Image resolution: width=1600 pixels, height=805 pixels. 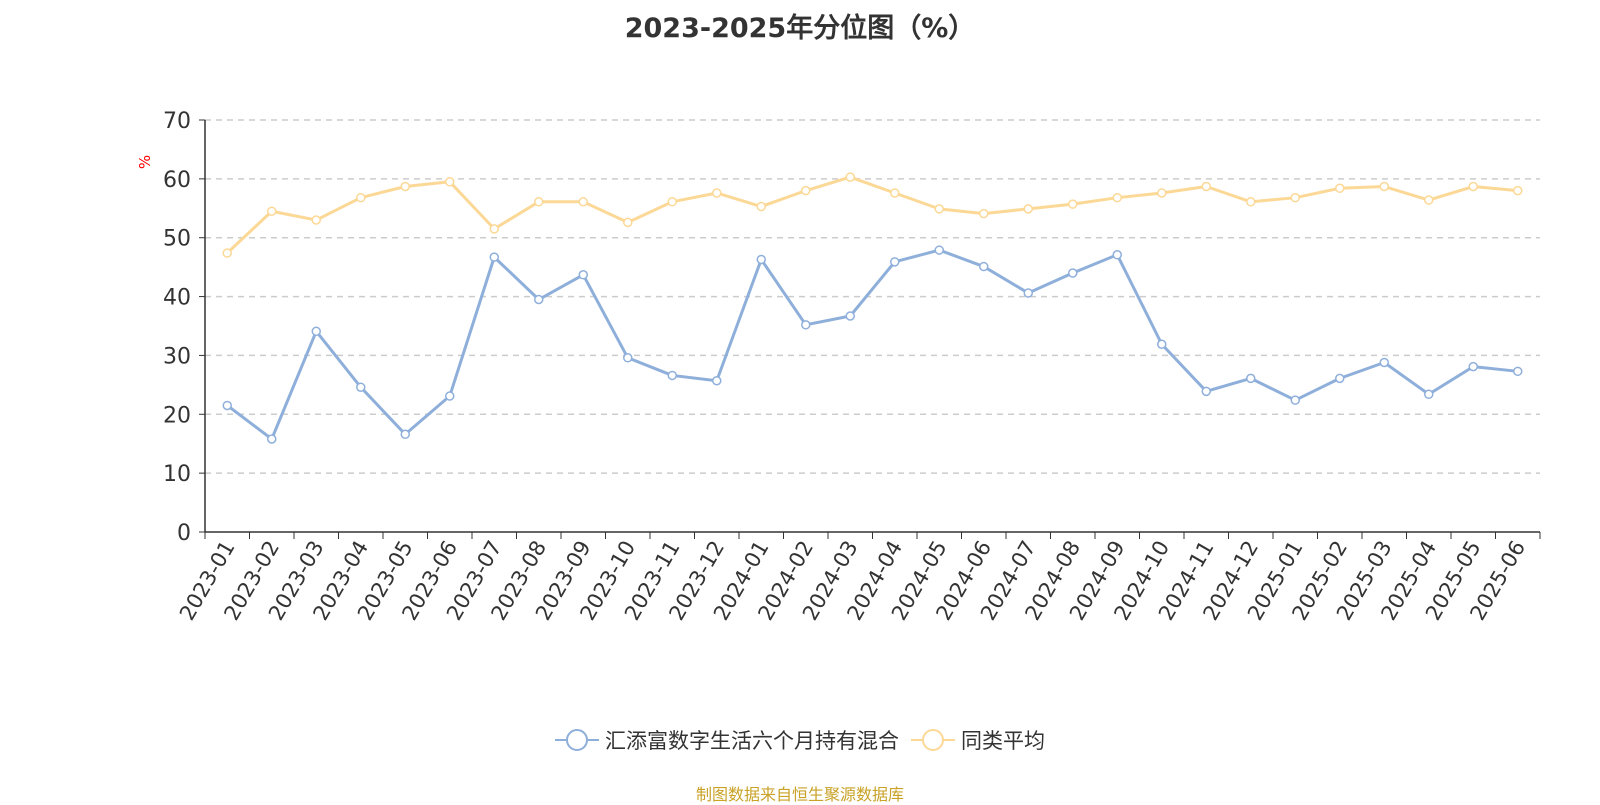 I want to click on legend-item-series-2: 同类平均, so click(x=978, y=740).